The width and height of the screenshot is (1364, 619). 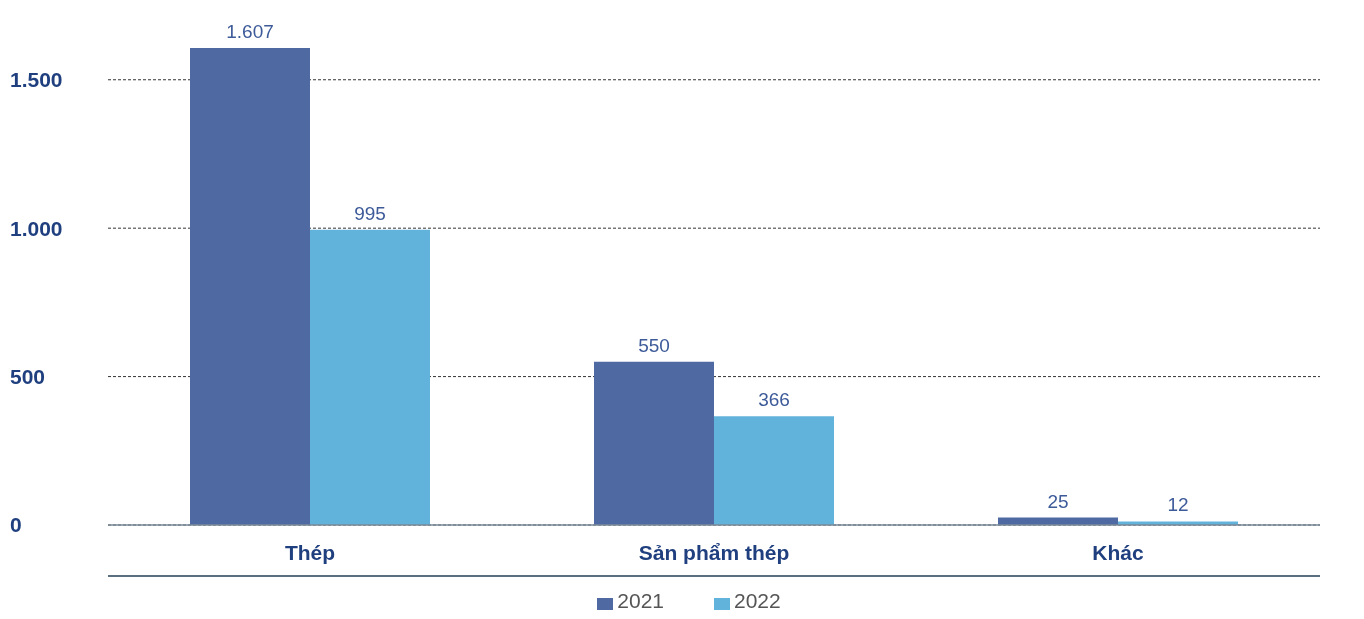 What do you see at coordinates (16, 525) in the screenshot?
I see `y-tick-label: 0` at bounding box center [16, 525].